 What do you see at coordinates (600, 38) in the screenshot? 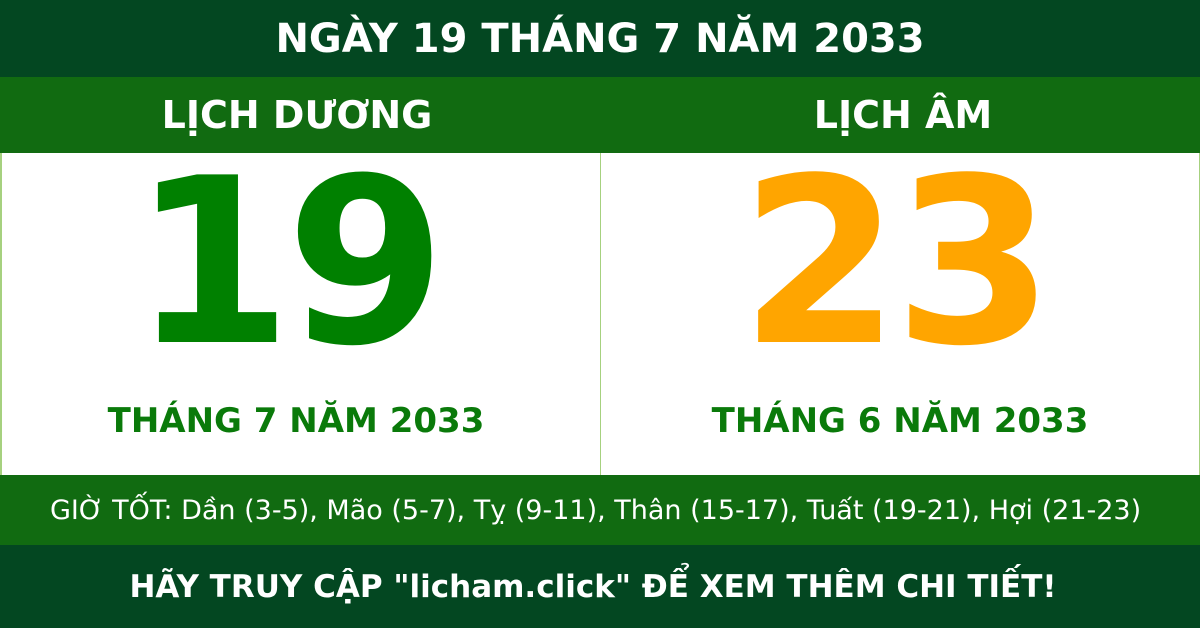
I see `page-title: NGÀY 19 THÁNG 7 NĂM 2033` at bounding box center [600, 38].